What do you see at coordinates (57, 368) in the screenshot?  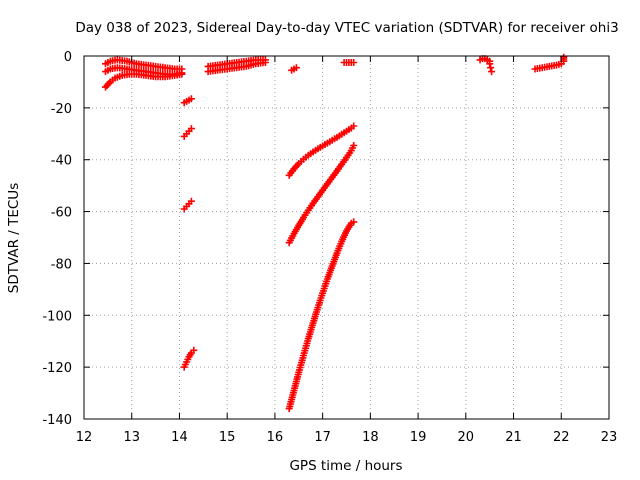 I see `y-tick-label: -120` at bounding box center [57, 368].